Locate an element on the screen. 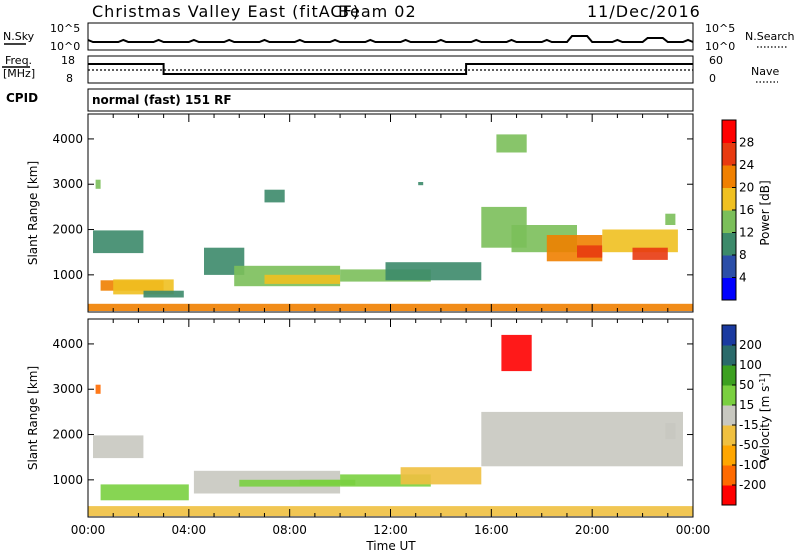  power-ytick-label-2: 3000 is located at coordinates (67, 184).